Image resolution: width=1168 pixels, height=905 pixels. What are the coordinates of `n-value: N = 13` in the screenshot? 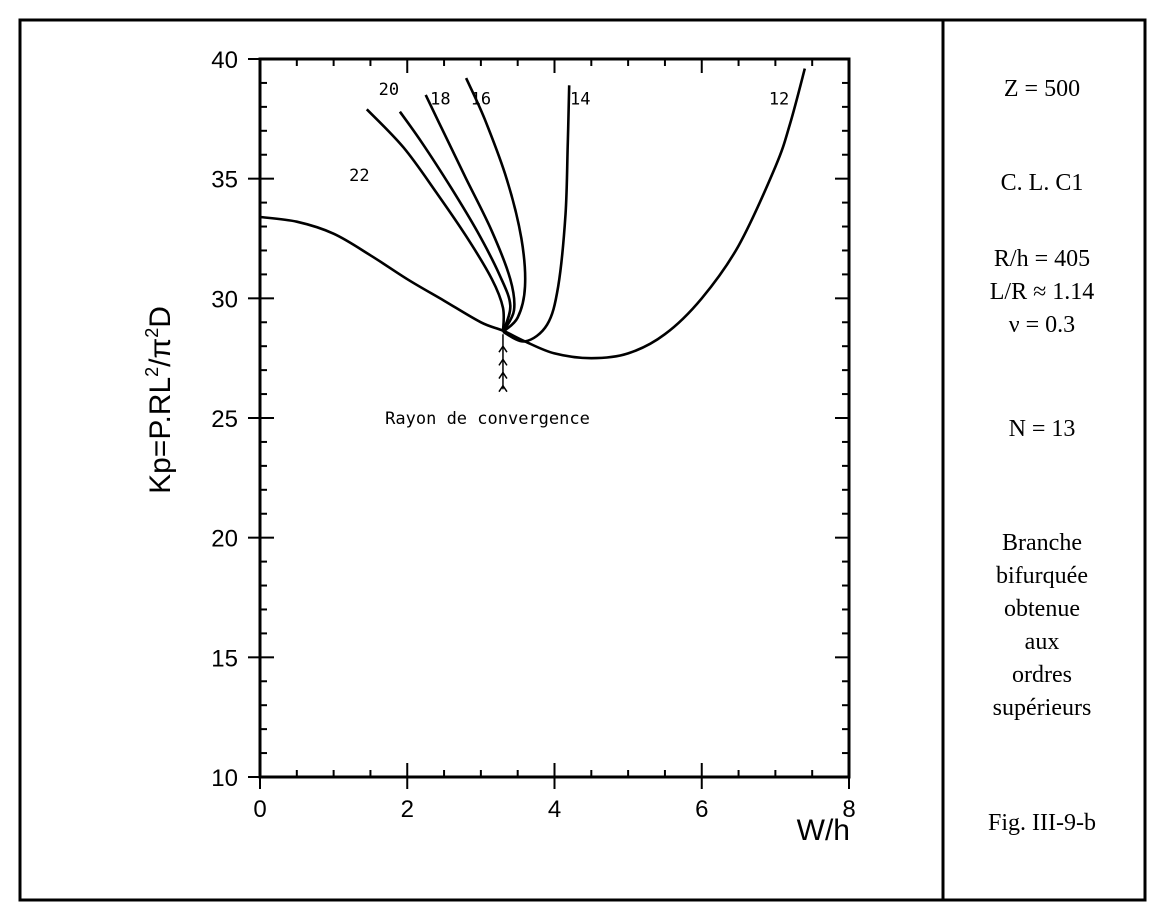 It's located at (1042, 429).